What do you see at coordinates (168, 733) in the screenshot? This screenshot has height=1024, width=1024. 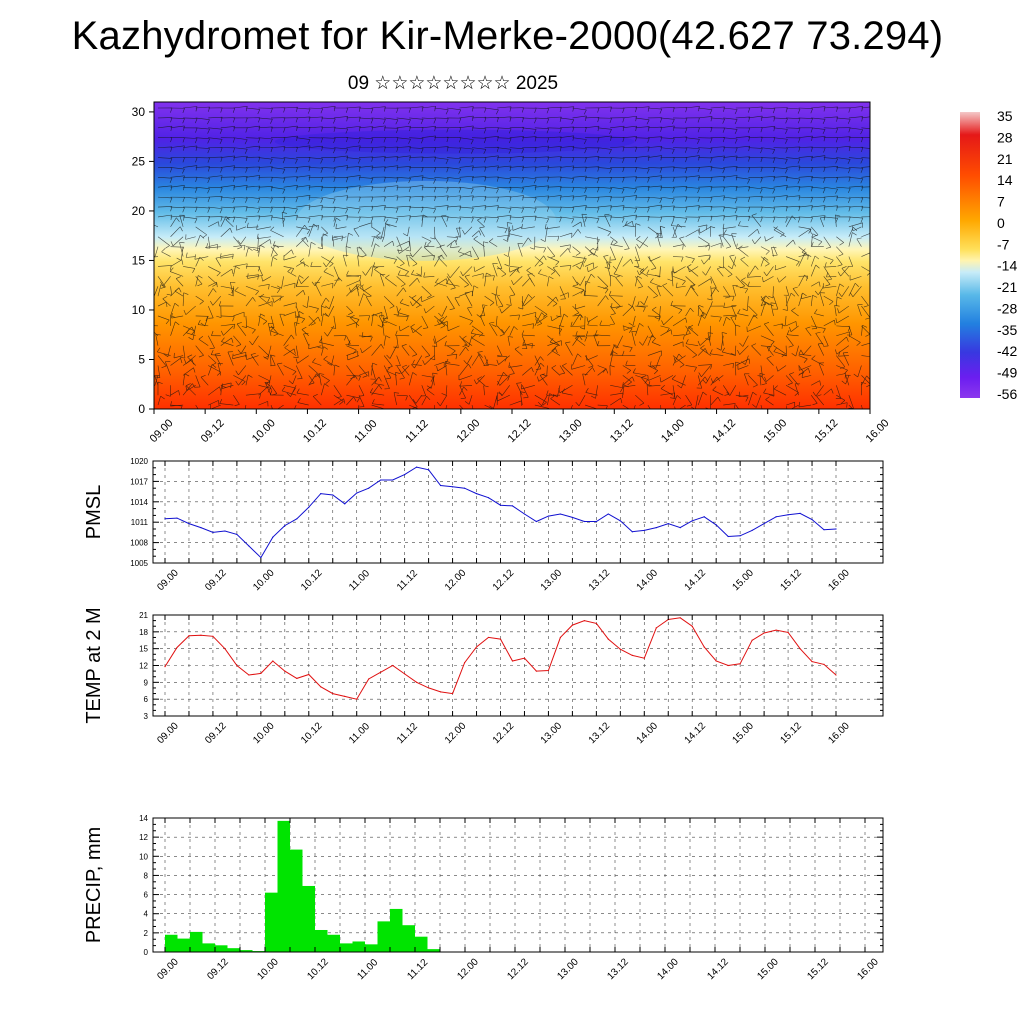 I see `x-tick-label: 09.00` at bounding box center [168, 733].